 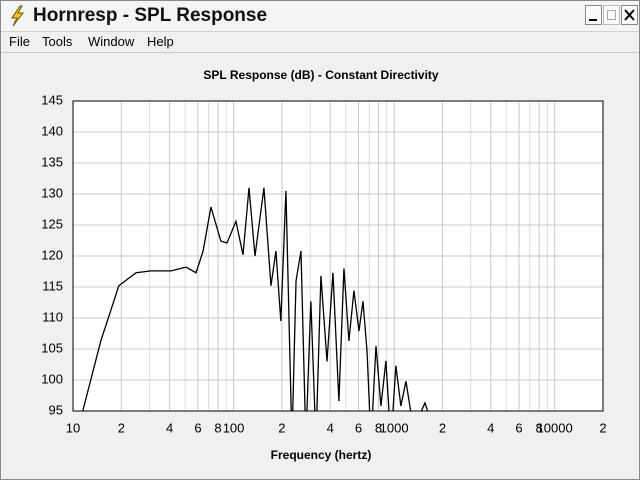 What do you see at coordinates (52, 285) in the screenshot?
I see `y-tick-label: 115` at bounding box center [52, 285].